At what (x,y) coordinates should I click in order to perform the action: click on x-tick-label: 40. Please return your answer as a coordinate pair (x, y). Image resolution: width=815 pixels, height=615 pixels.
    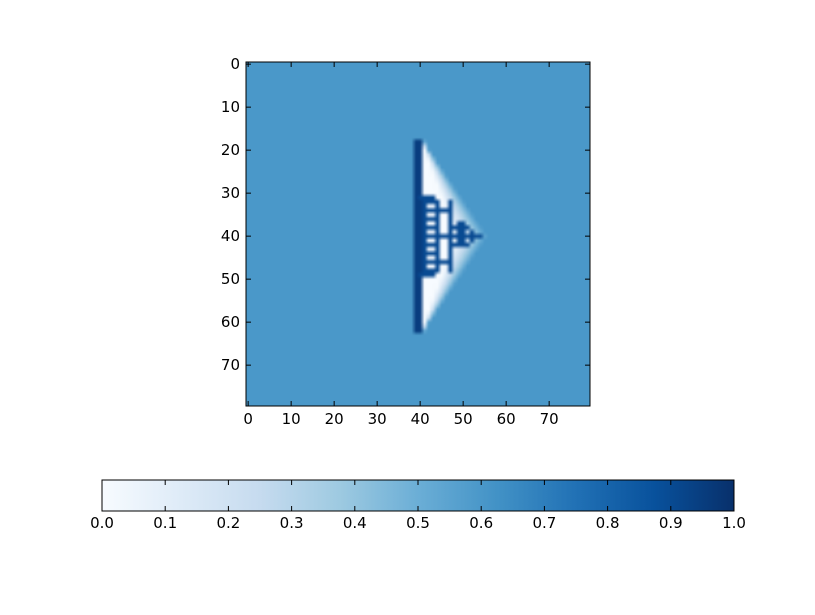
    Looking at the image, I should click on (420, 419).